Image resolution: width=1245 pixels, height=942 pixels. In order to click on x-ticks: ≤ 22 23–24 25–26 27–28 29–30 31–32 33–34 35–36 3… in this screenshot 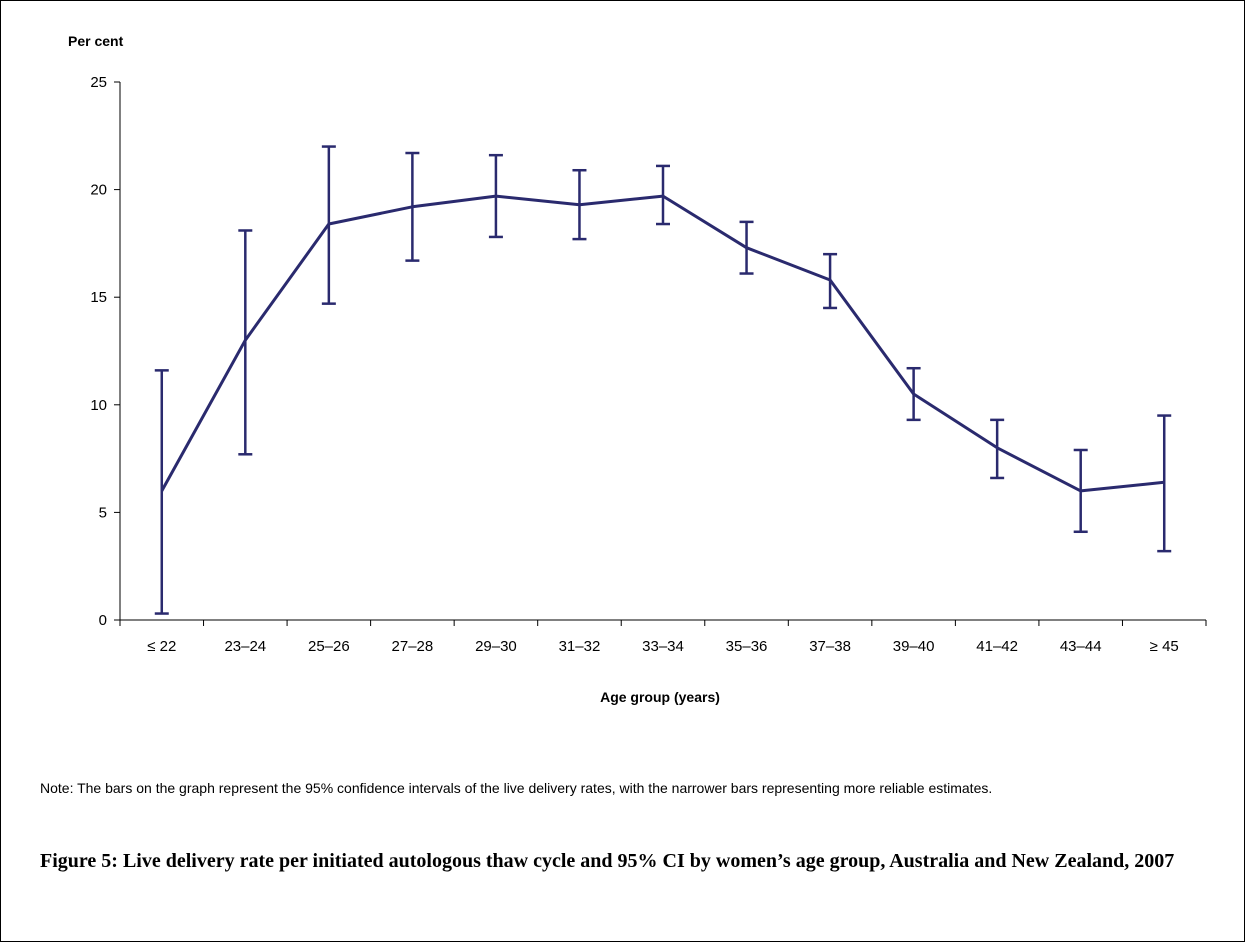, I will do `click(663, 637)`.